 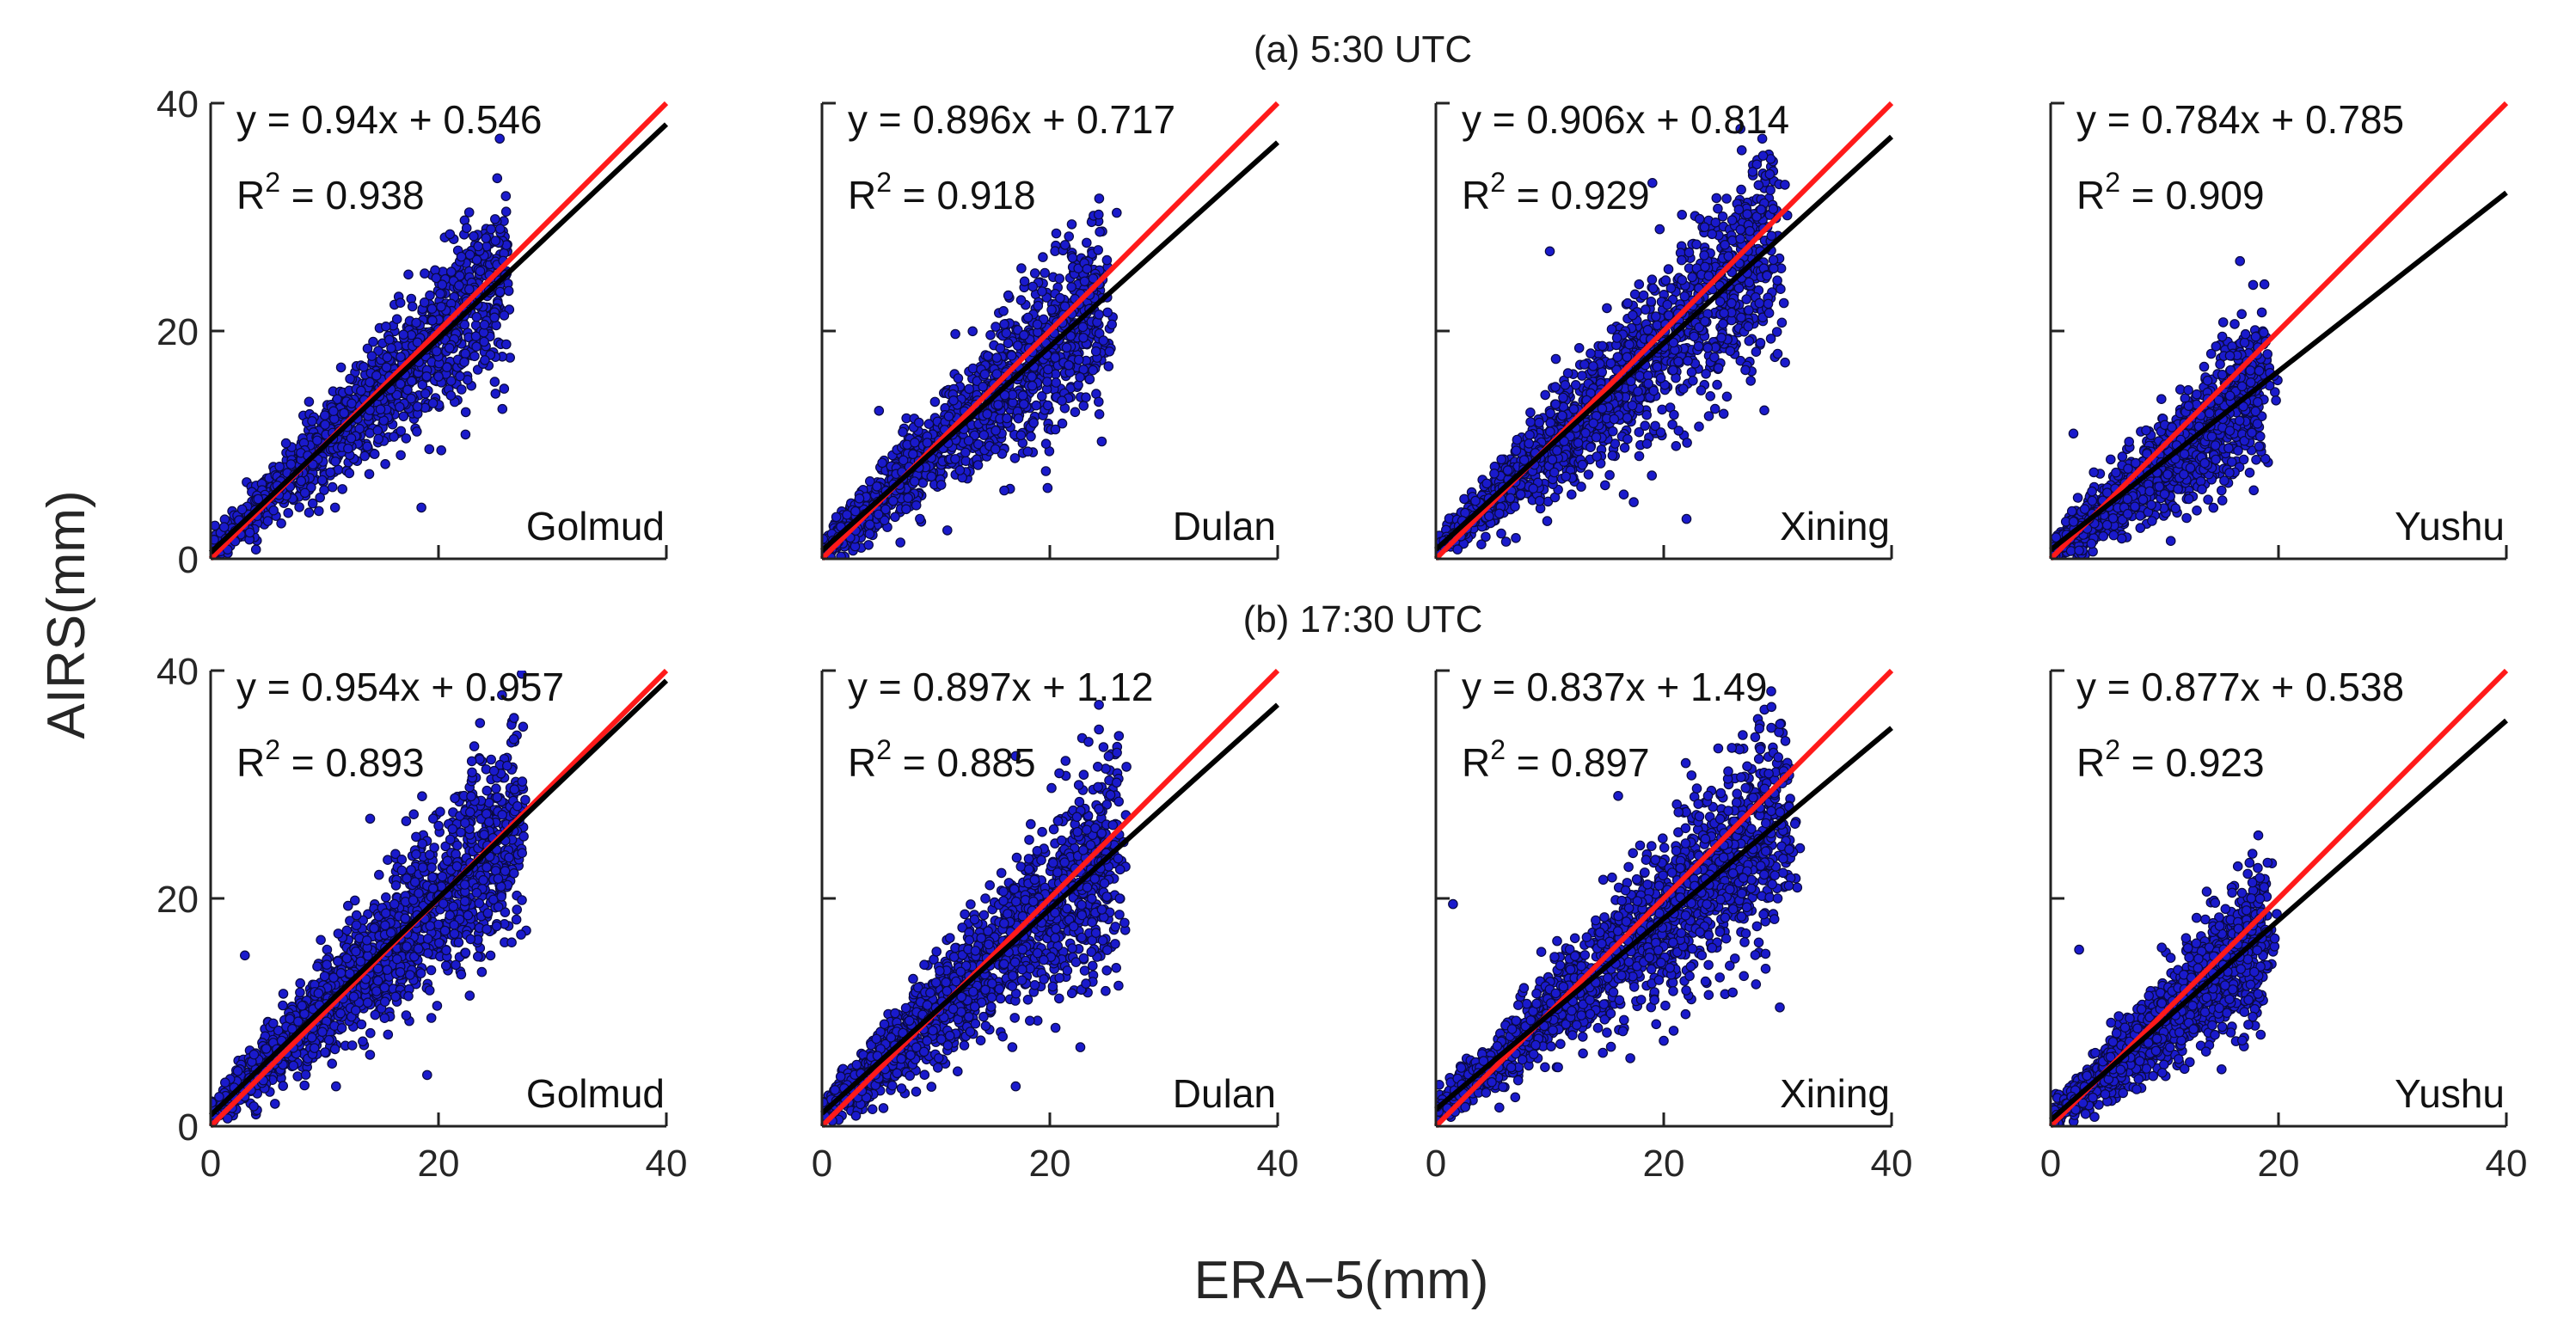 I want to click on station-label: Xining, so click(x=1835, y=526).